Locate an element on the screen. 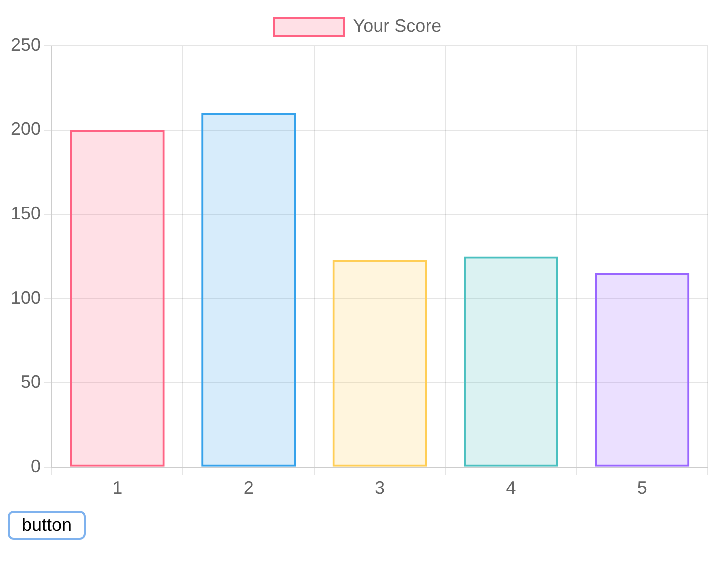  y-tick-label: 100 is located at coordinates (26, 298).